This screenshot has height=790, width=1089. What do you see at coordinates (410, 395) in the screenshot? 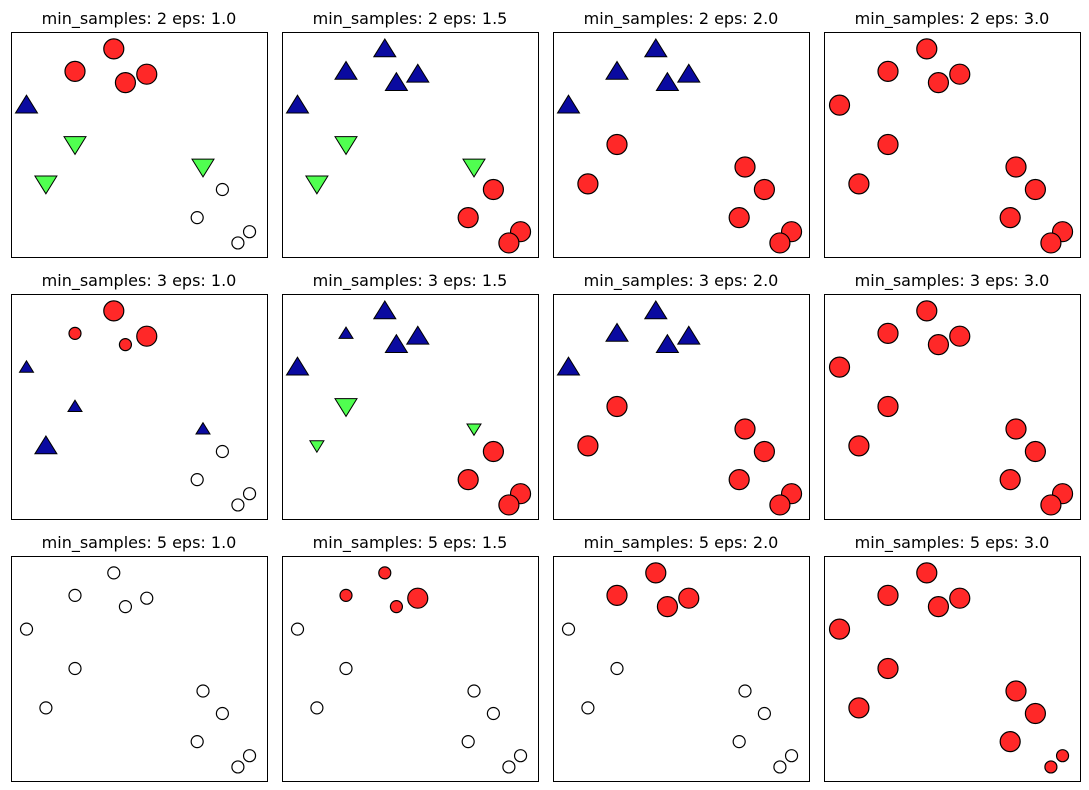
I see `subplot-6: min_samples: 3 eps: 1.5` at bounding box center [410, 395].